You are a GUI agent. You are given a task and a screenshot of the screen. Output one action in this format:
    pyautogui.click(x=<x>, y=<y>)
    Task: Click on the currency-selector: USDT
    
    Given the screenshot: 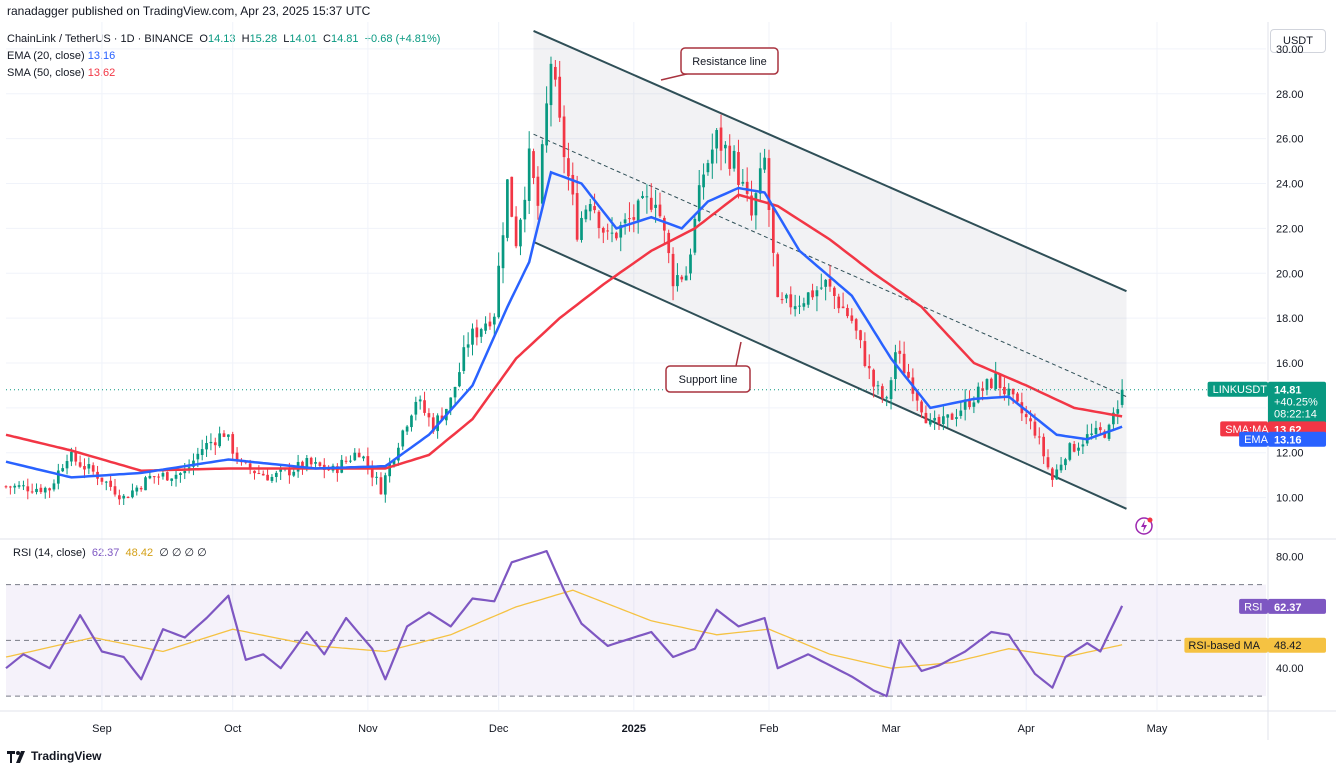 What is the action you would take?
    pyautogui.click(x=1298, y=41)
    